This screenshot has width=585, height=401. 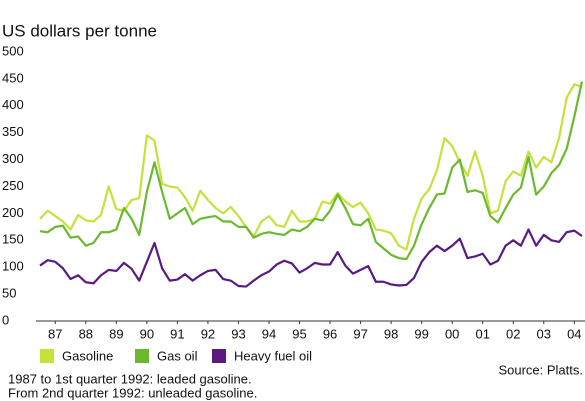 What do you see at coordinates (238, 333) in the screenshot?
I see `x-tick-label: 93` at bounding box center [238, 333].